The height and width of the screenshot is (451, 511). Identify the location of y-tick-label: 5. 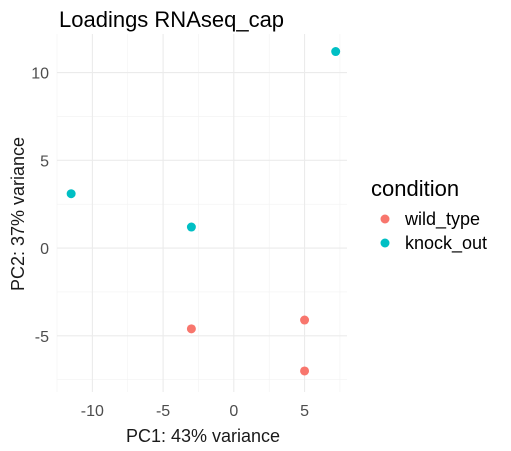
(44, 161).